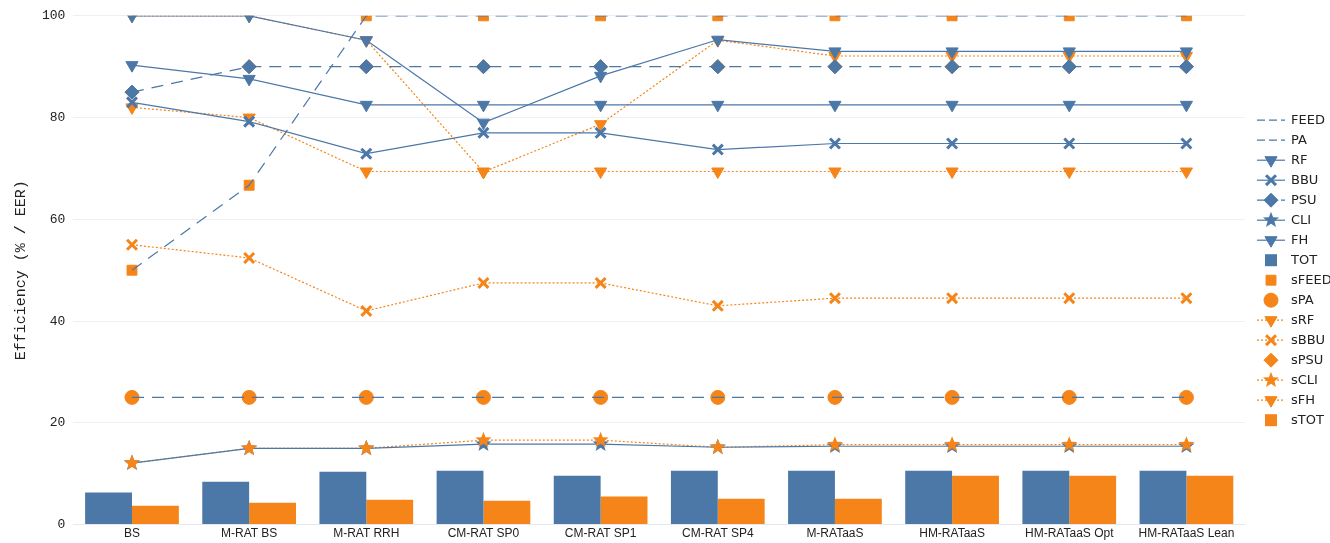 This screenshot has width=1330, height=543. Describe the element at coordinates (1307, 419) in the screenshot. I see `legend-label: sTOT` at that location.